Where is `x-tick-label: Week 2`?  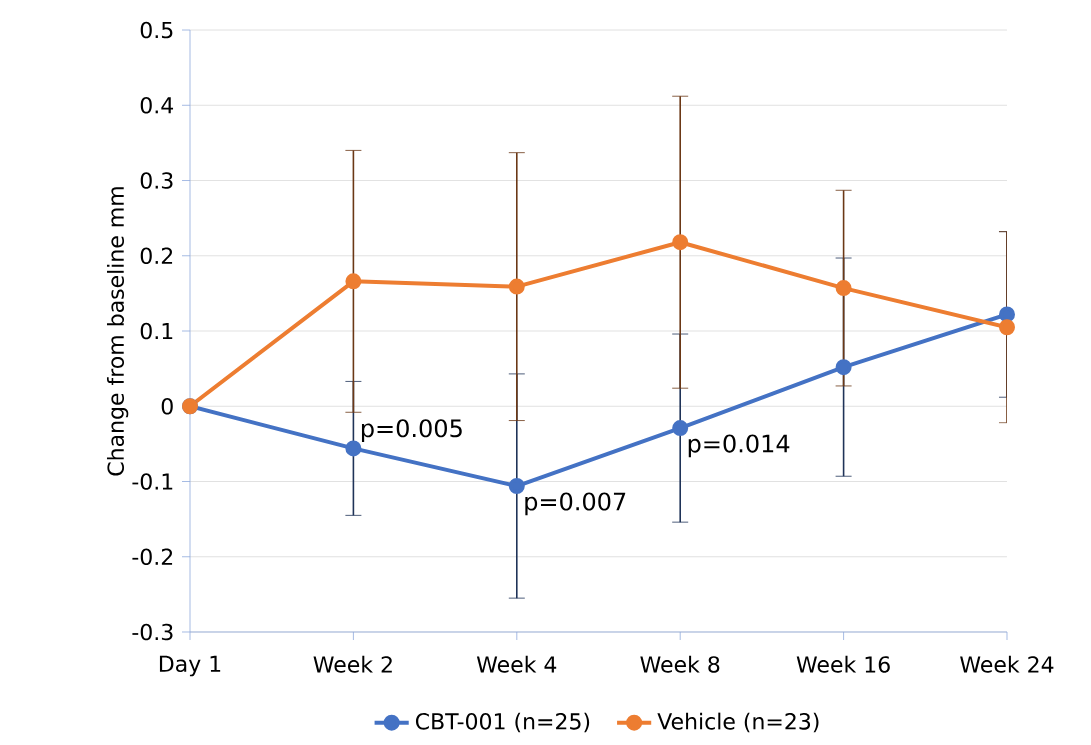
x-tick-label: Week 2 is located at coordinates (352, 664).